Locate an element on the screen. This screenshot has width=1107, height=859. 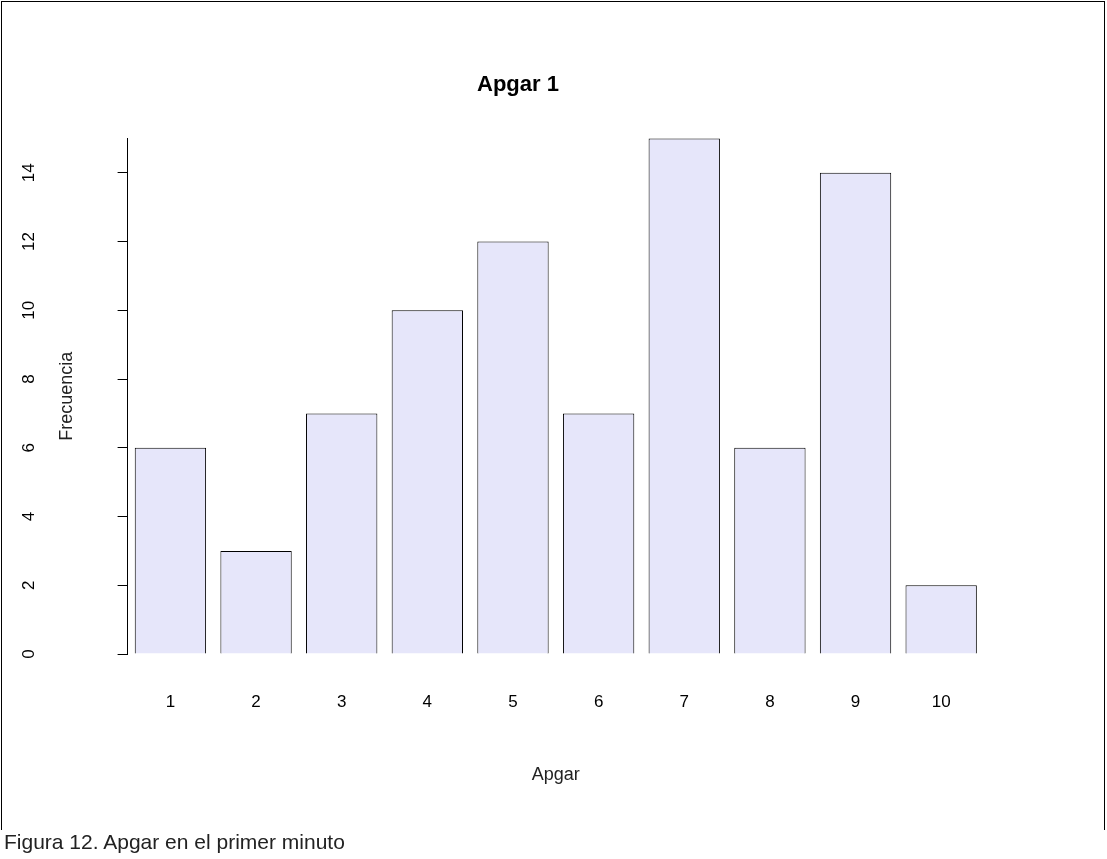
y-tick-label: 10 is located at coordinates (29, 310).